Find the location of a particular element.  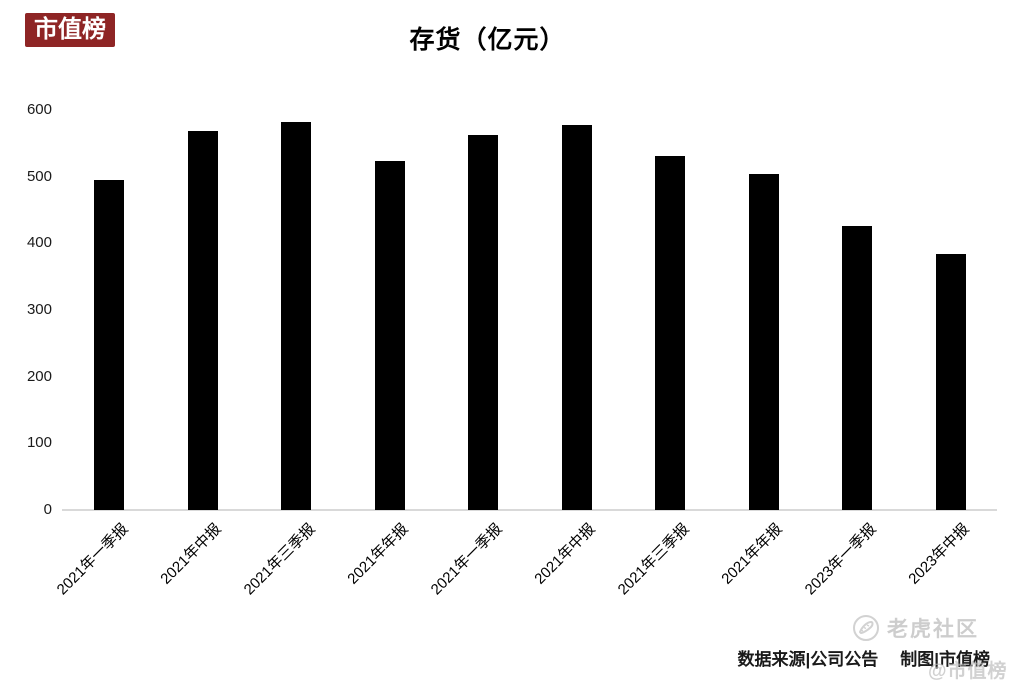

footer-credits: 数据来源|公司公告 制图|市值榜 is located at coordinates (863, 657).